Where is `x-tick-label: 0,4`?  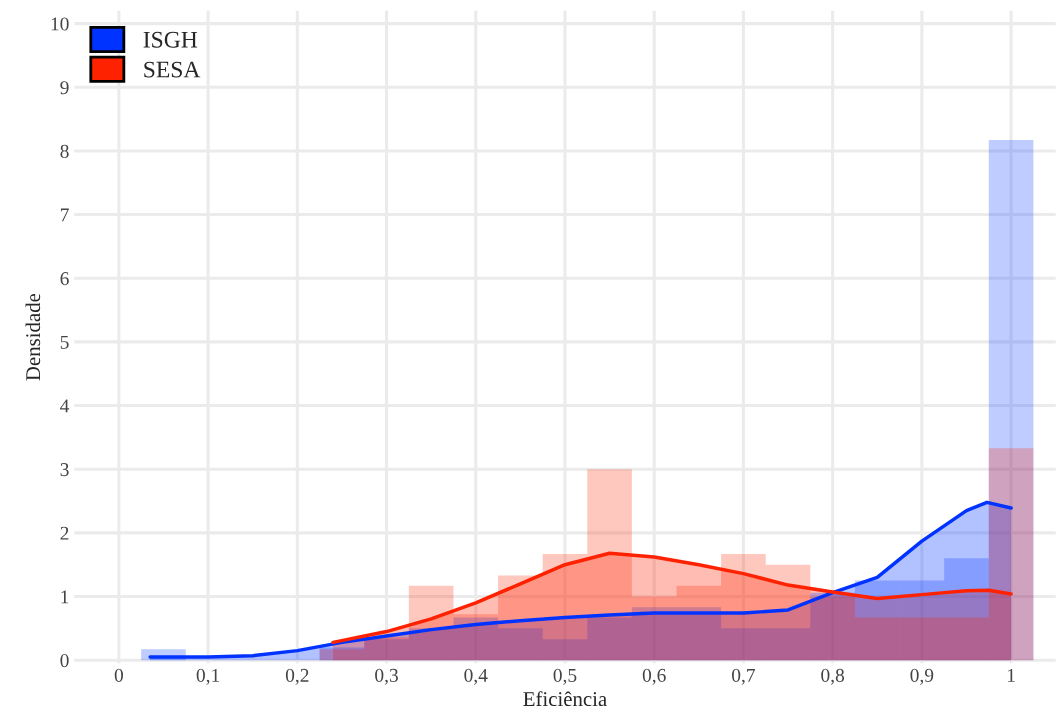 x-tick-label: 0,4 is located at coordinates (476, 676).